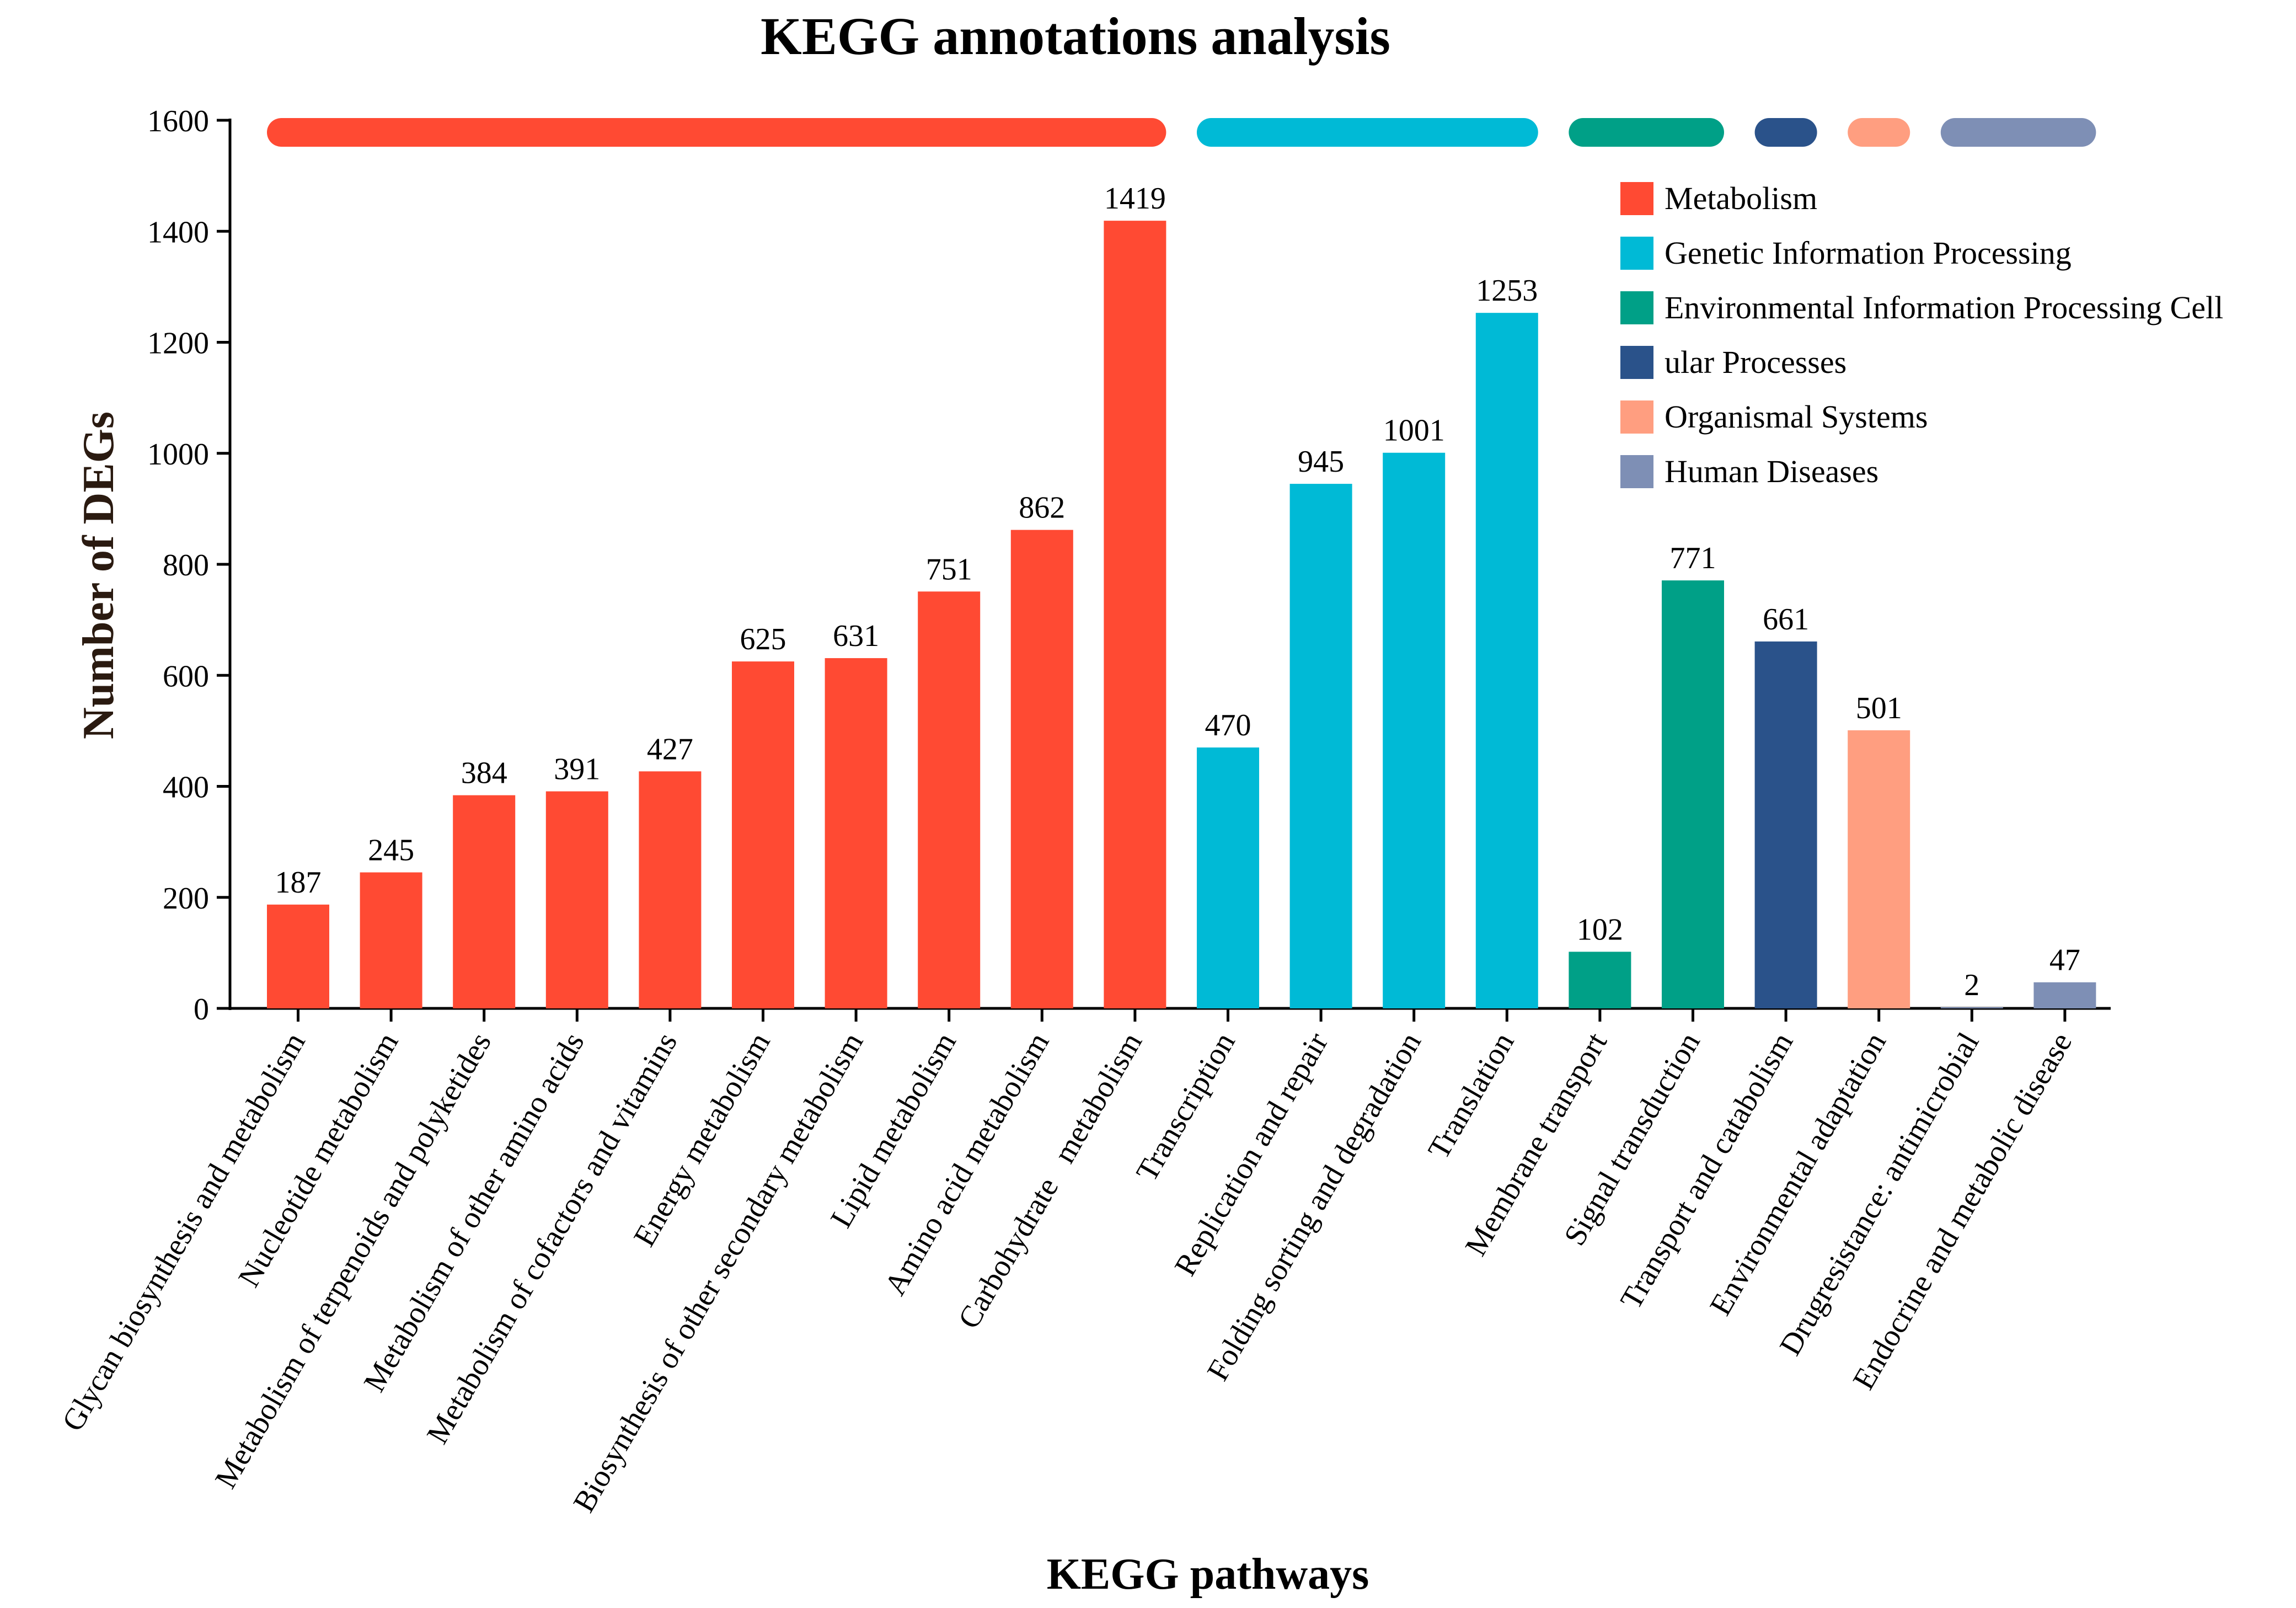  What do you see at coordinates (1646, 132) in the screenshot?
I see `group-bar-environmental-information-processing-cell` at bounding box center [1646, 132].